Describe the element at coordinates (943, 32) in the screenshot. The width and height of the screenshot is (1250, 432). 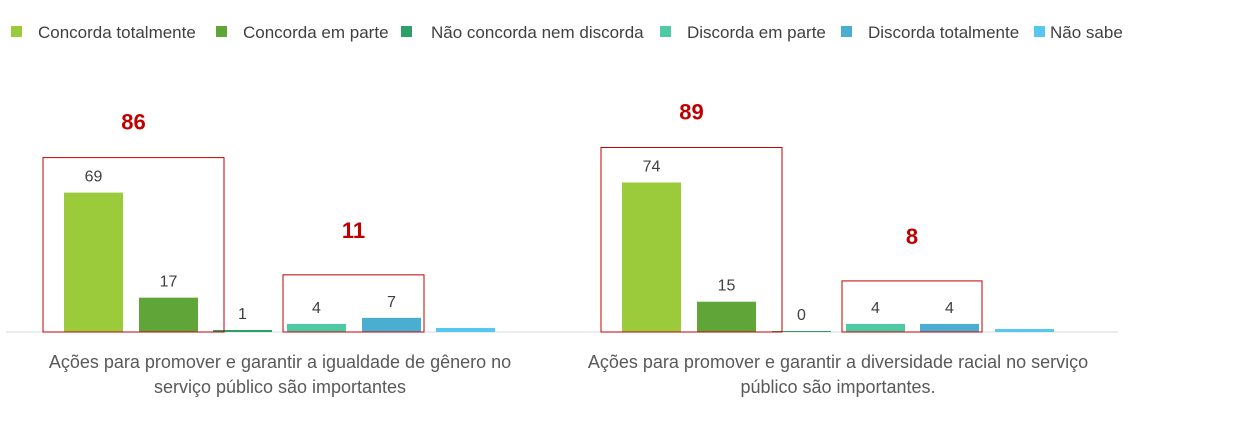
I see `legend-label: Discorda totalmente` at that location.